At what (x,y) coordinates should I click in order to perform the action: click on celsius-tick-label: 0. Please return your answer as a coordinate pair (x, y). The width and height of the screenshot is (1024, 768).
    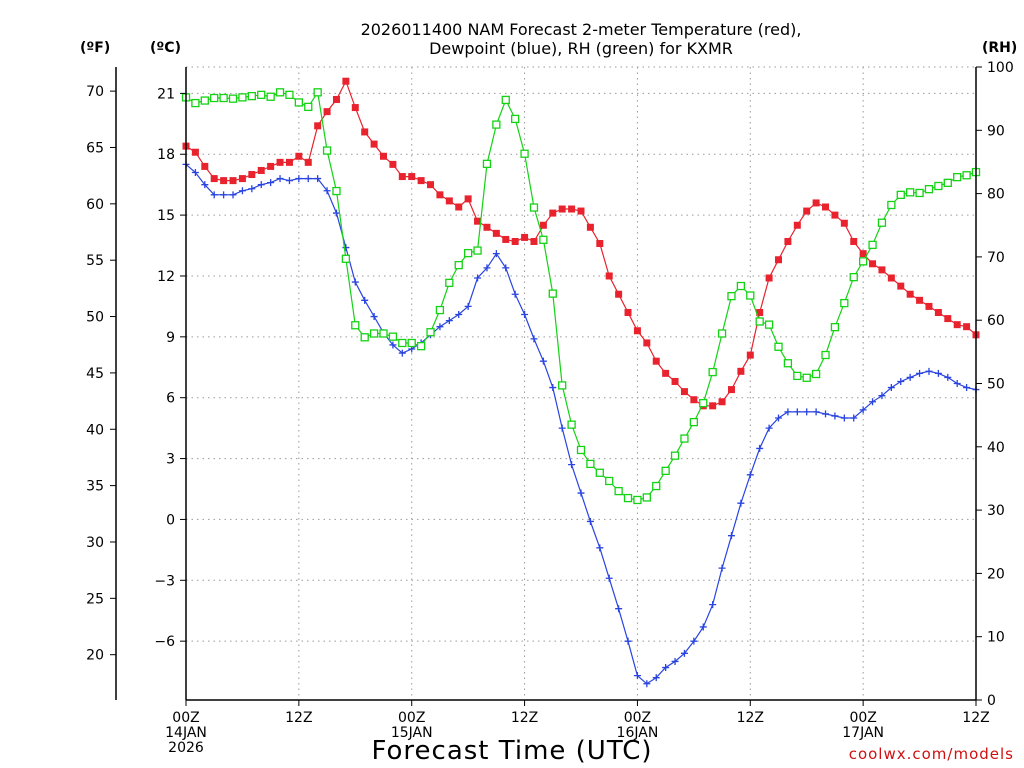
    Looking at the image, I should click on (170, 520).